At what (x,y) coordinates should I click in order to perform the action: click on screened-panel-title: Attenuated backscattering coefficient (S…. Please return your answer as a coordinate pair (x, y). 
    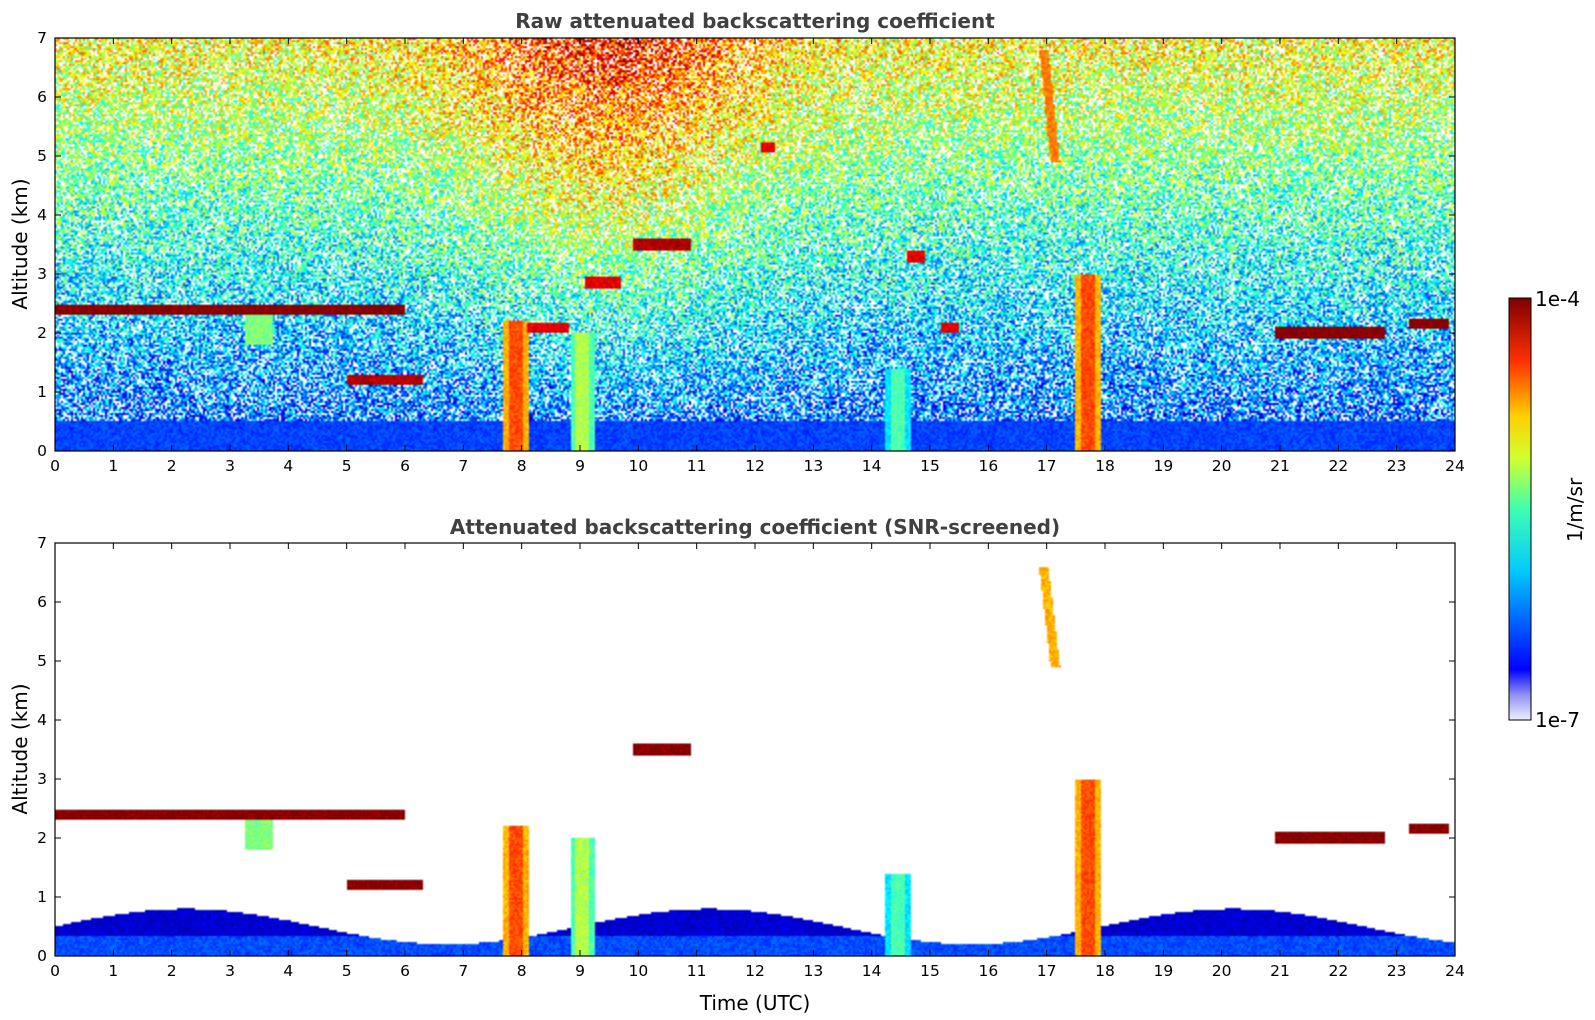
    Looking at the image, I should click on (755, 527).